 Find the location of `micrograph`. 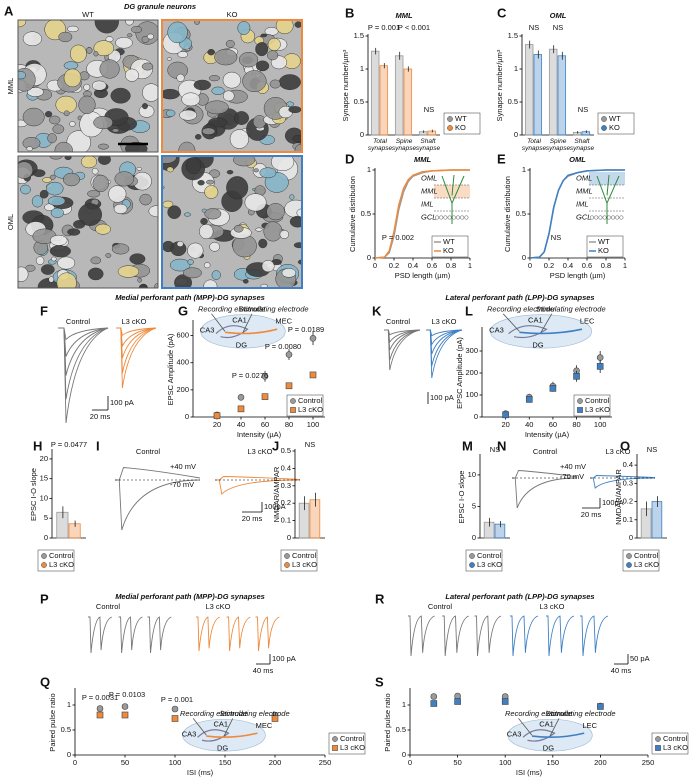

micrograph is located at coordinates (232, 86).